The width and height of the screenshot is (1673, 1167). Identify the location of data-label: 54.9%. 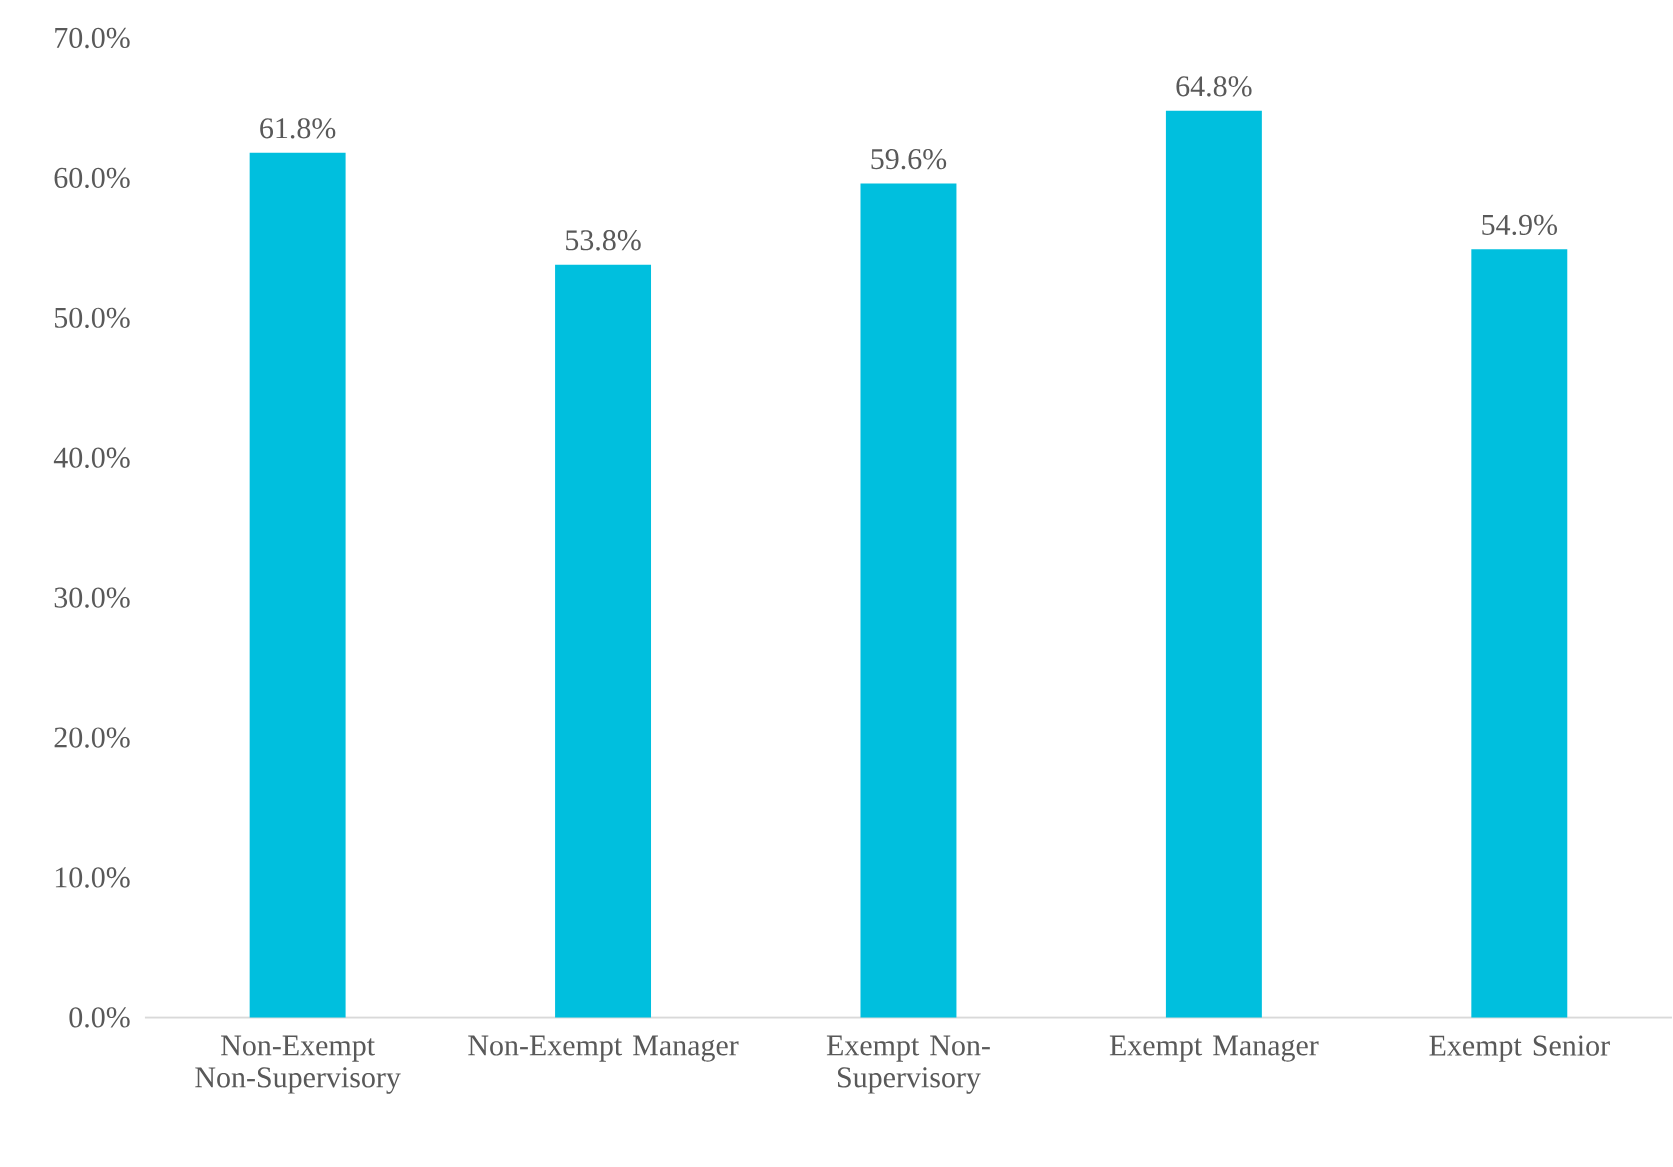
(1519, 224).